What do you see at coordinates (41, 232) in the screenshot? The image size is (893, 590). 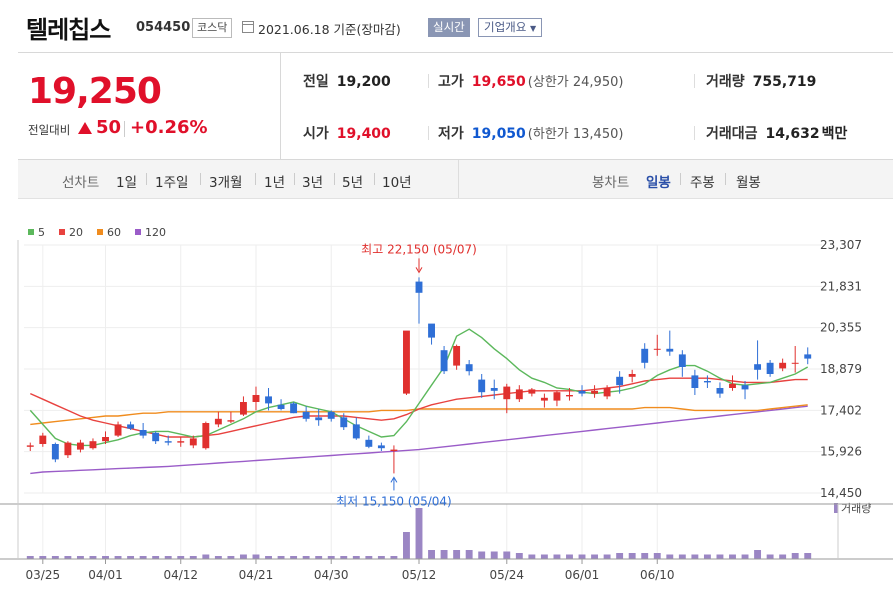 I see `legend-label-5: 5` at bounding box center [41, 232].